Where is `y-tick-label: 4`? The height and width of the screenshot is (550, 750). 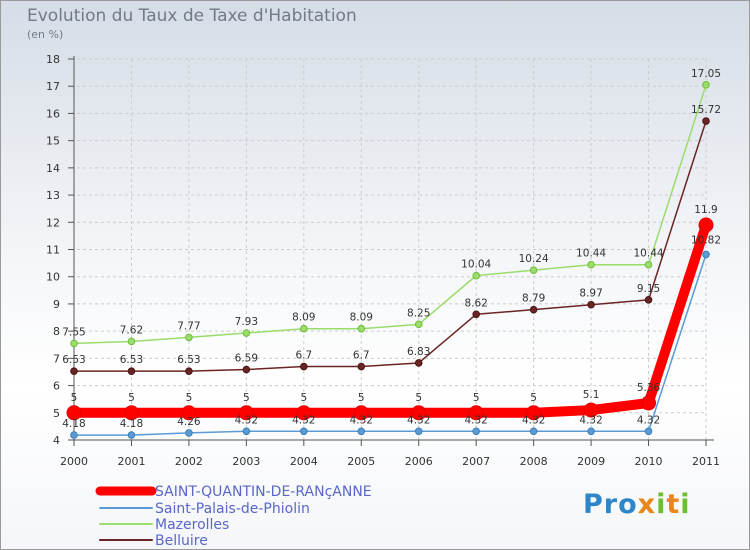
y-tick-label: 4 is located at coordinates (56, 440).